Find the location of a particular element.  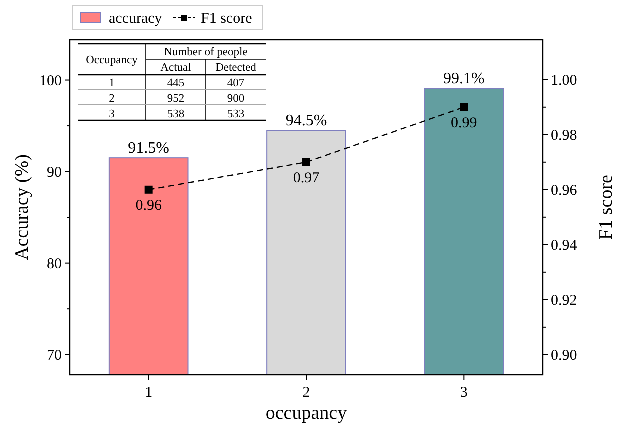

x-tick-label: 2 is located at coordinates (306, 393).